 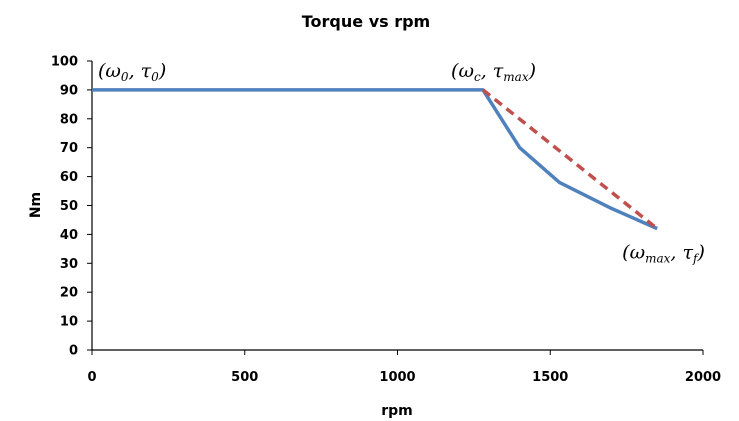 What do you see at coordinates (36, 205) in the screenshot?
I see `y-axis-label: Nm` at bounding box center [36, 205].